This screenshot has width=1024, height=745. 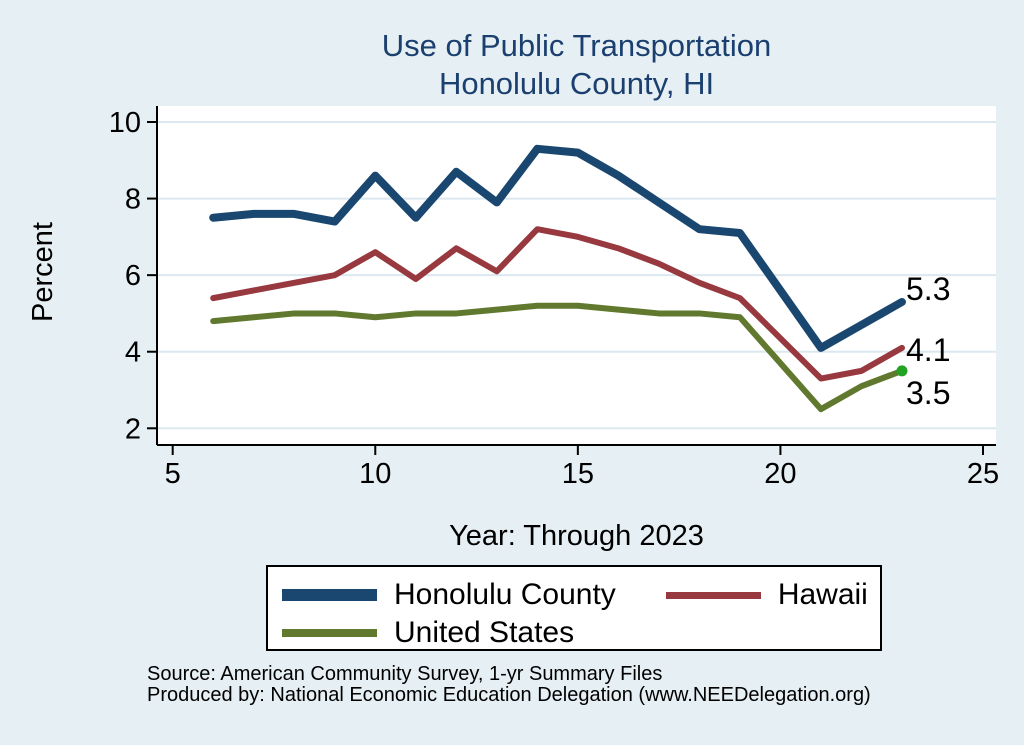 I want to click on legend-row-1: Honolulu County Hawaii, so click(x=581, y=595).